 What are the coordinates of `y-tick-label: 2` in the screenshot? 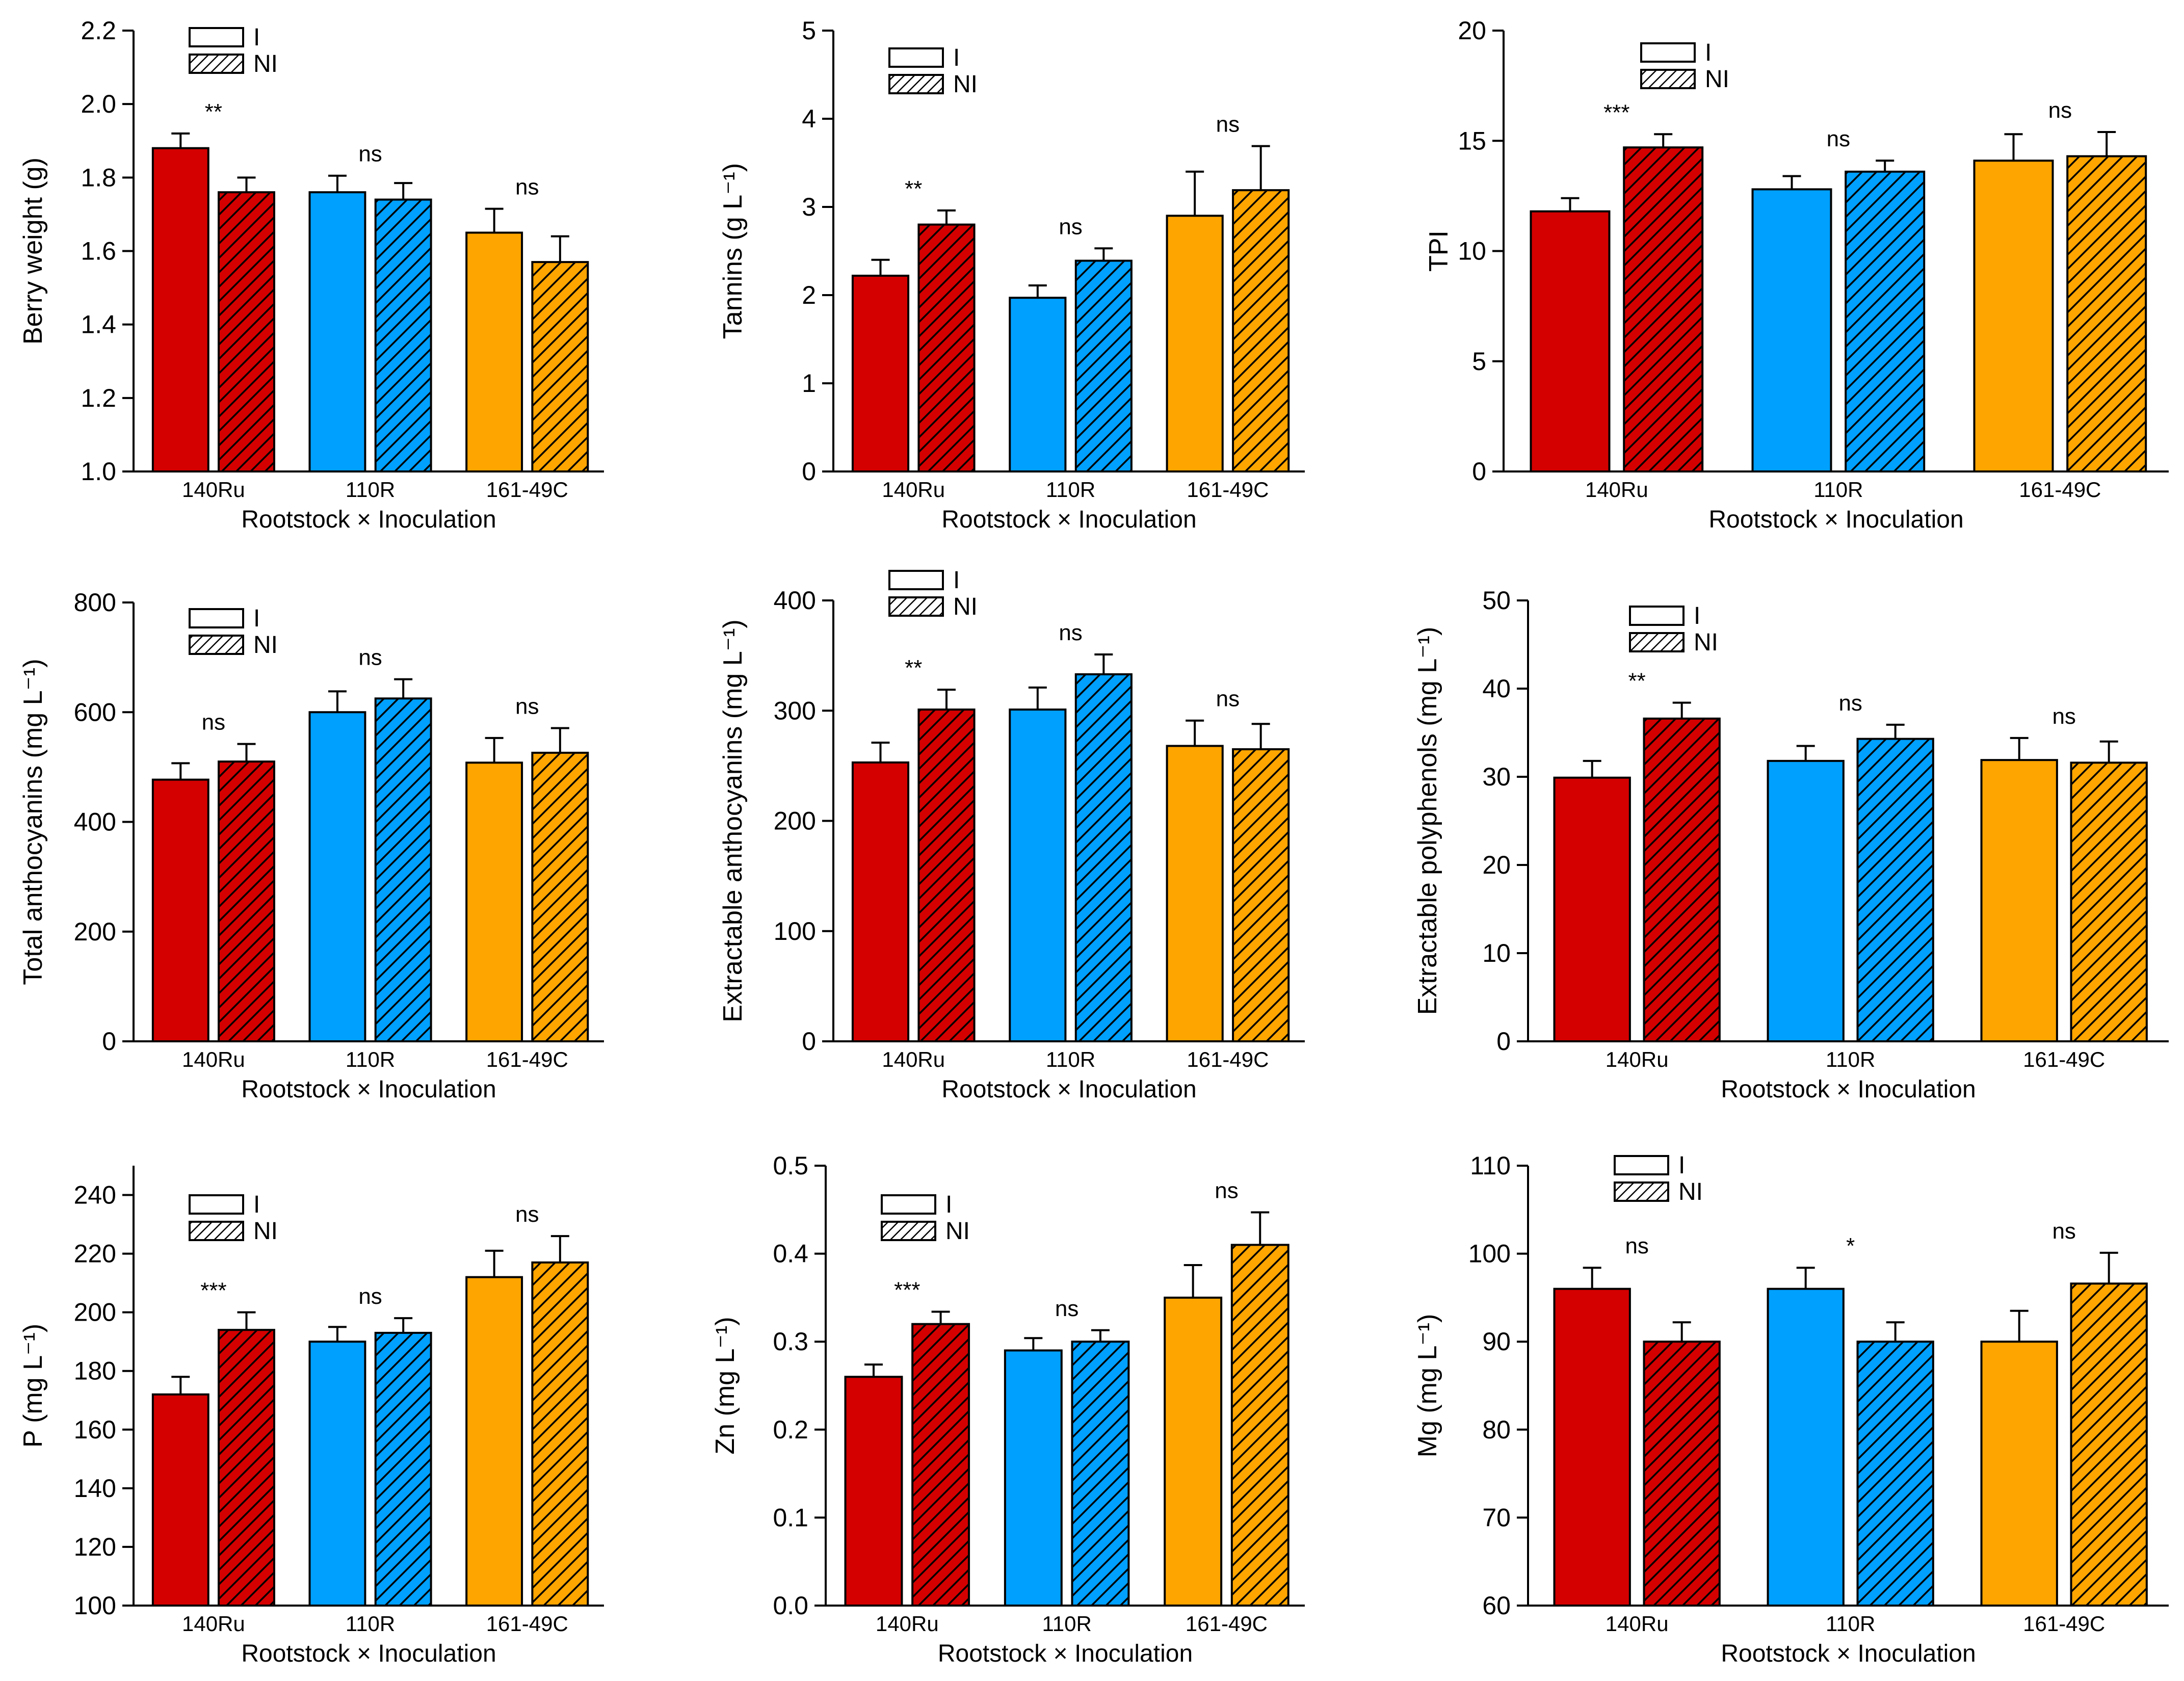 It's located at (809, 295).